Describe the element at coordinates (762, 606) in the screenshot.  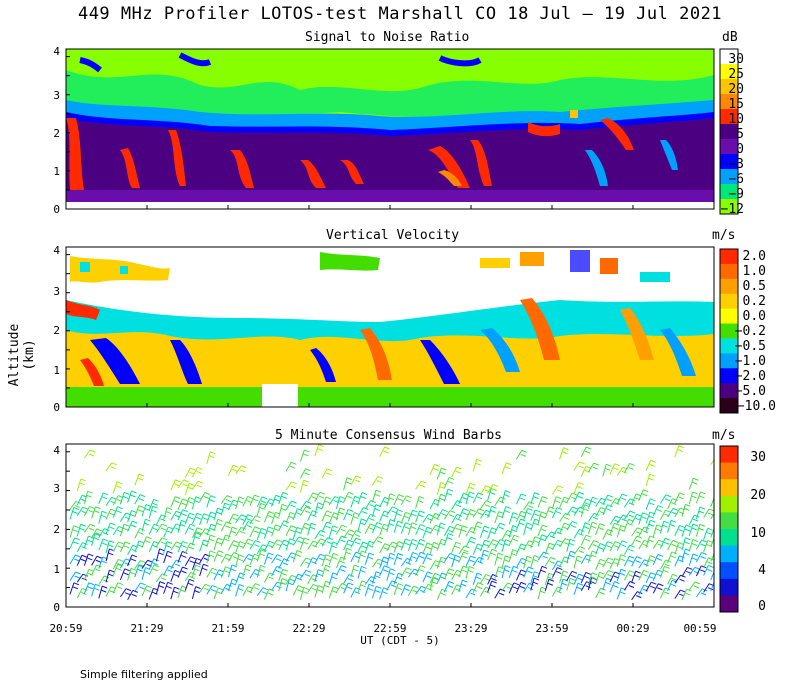
I see `cb-label: 0` at that location.